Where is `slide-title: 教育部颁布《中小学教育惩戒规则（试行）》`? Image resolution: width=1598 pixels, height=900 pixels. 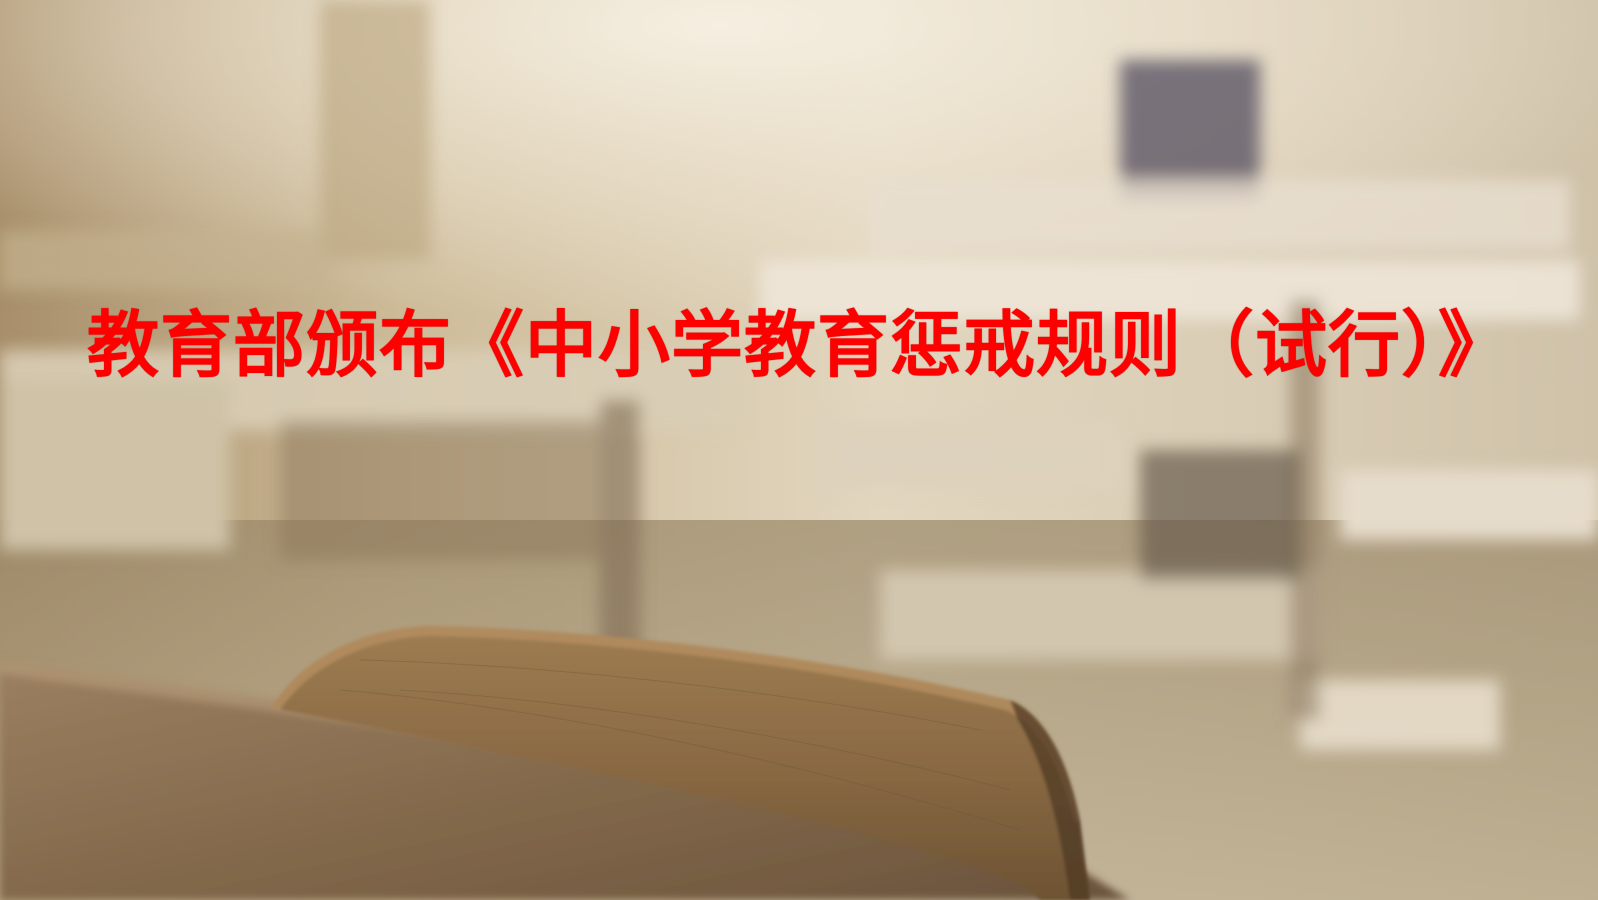 slide-title: 教育部颁布《中小学教育惩戒规则（试行）》 is located at coordinates (798, 345).